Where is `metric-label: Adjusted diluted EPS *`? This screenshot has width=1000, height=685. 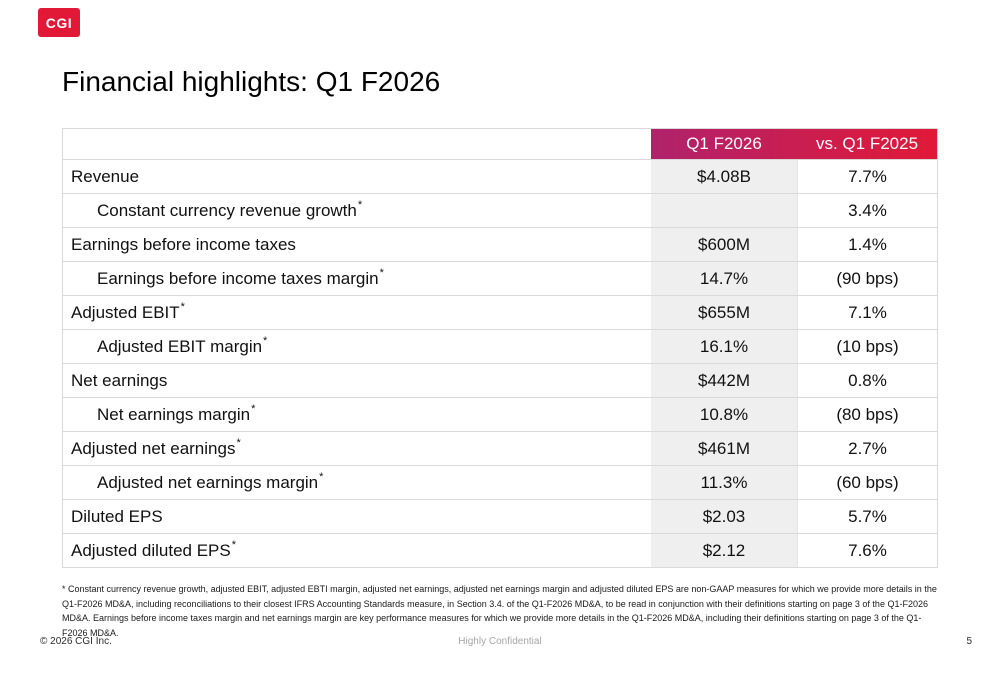 metric-label: Adjusted diluted EPS * is located at coordinates (357, 550).